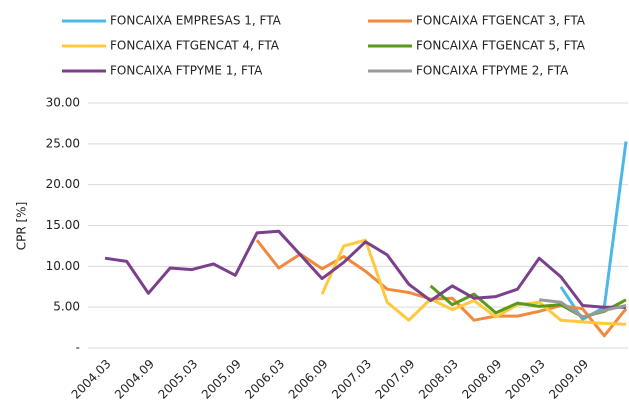 The height and width of the screenshot is (414, 629). Describe the element at coordinates (186, 71) in the screenshot. I see `legend-label: FONCAIXA FTPYME 1, FTA` at that location.